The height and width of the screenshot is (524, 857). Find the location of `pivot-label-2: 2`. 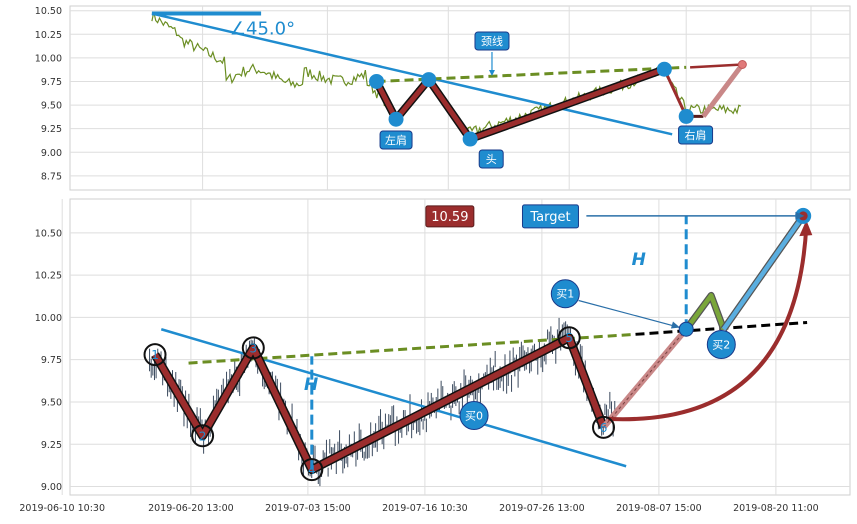

pivot-label-2: 2 is located at coordinates (203, 436).